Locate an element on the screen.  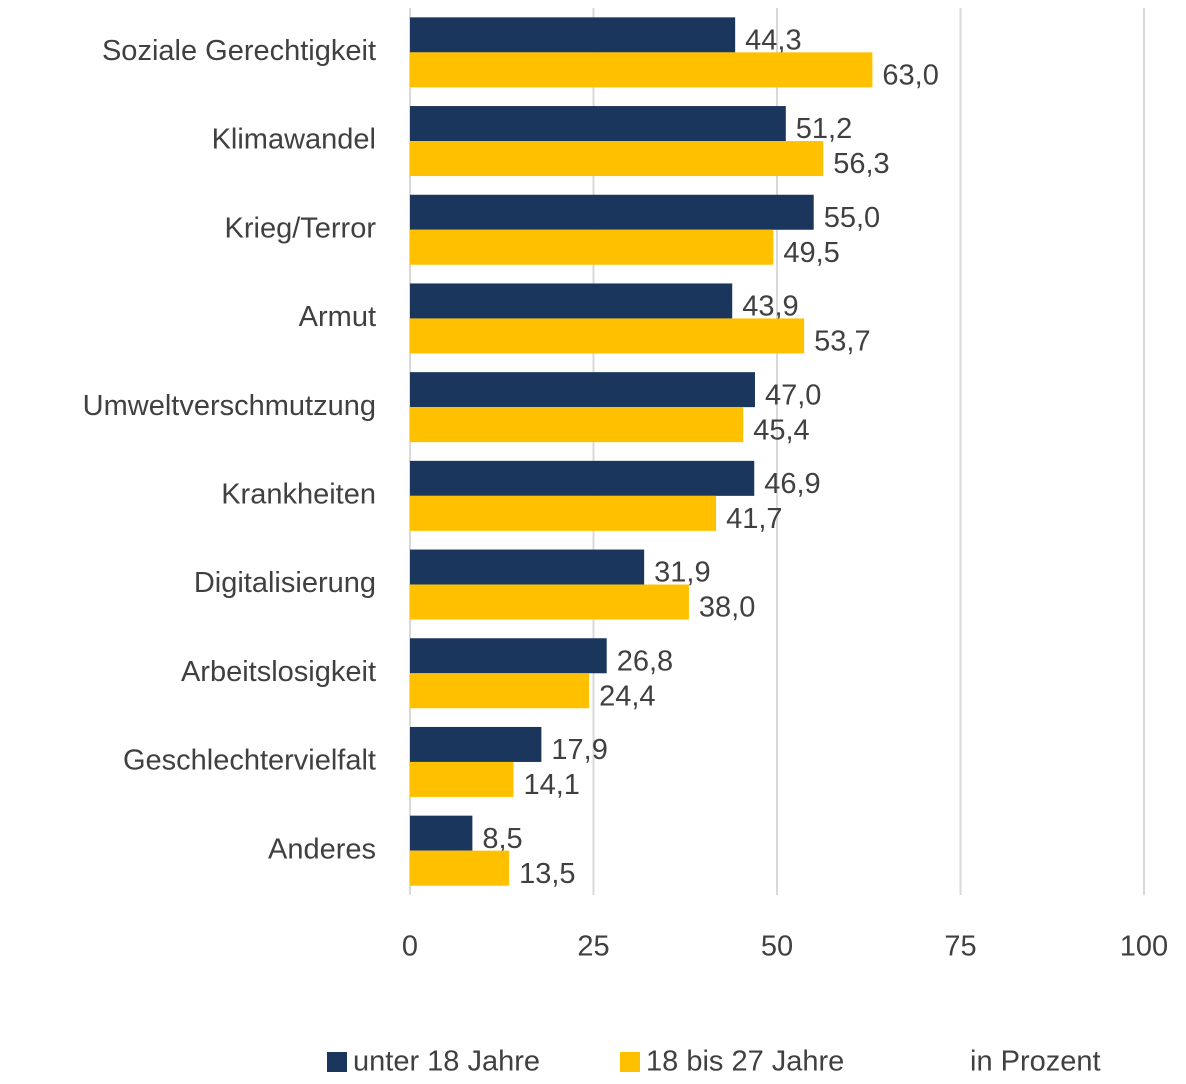
y-tick-label: Umweltverschmutzung is located at coordinates (229, 406).